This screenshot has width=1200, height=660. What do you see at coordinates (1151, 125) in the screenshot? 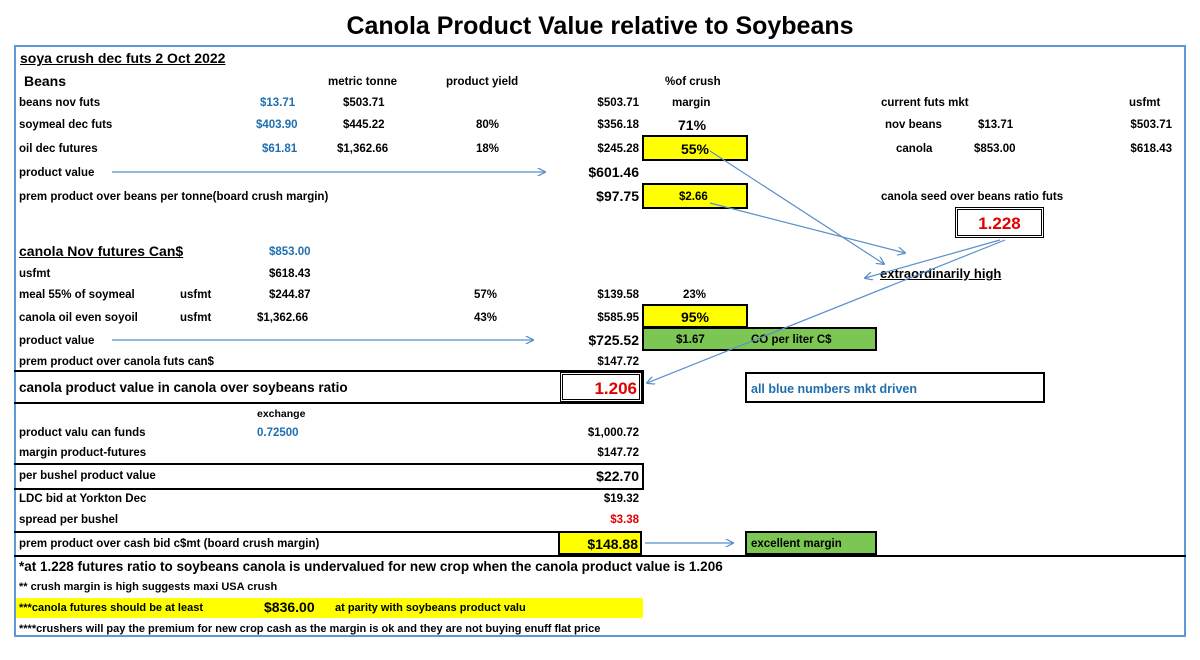
I see `market-row-usfmt: $503.71` at bounding box center [1151, 125].